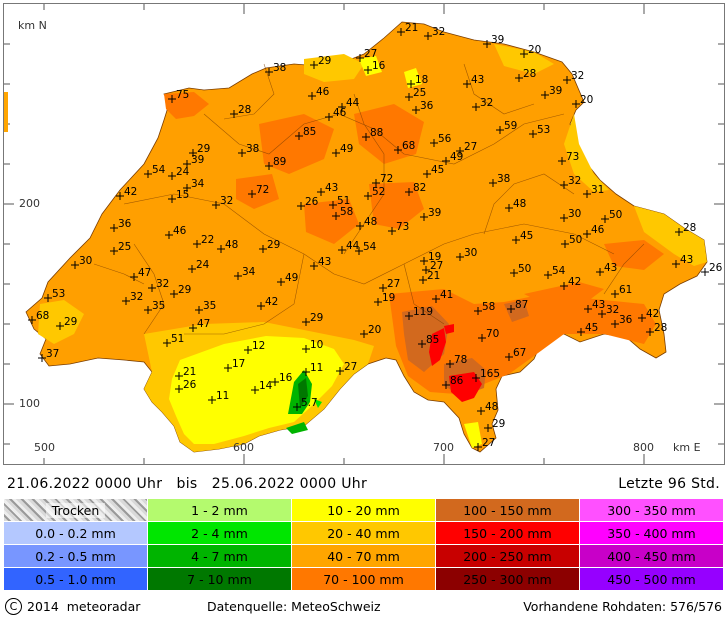 The height and width of the screenshot is (618, 728). Describe the element at coordinates (415, 189) in the screenshot. I see `station-marker: 82` at that location.